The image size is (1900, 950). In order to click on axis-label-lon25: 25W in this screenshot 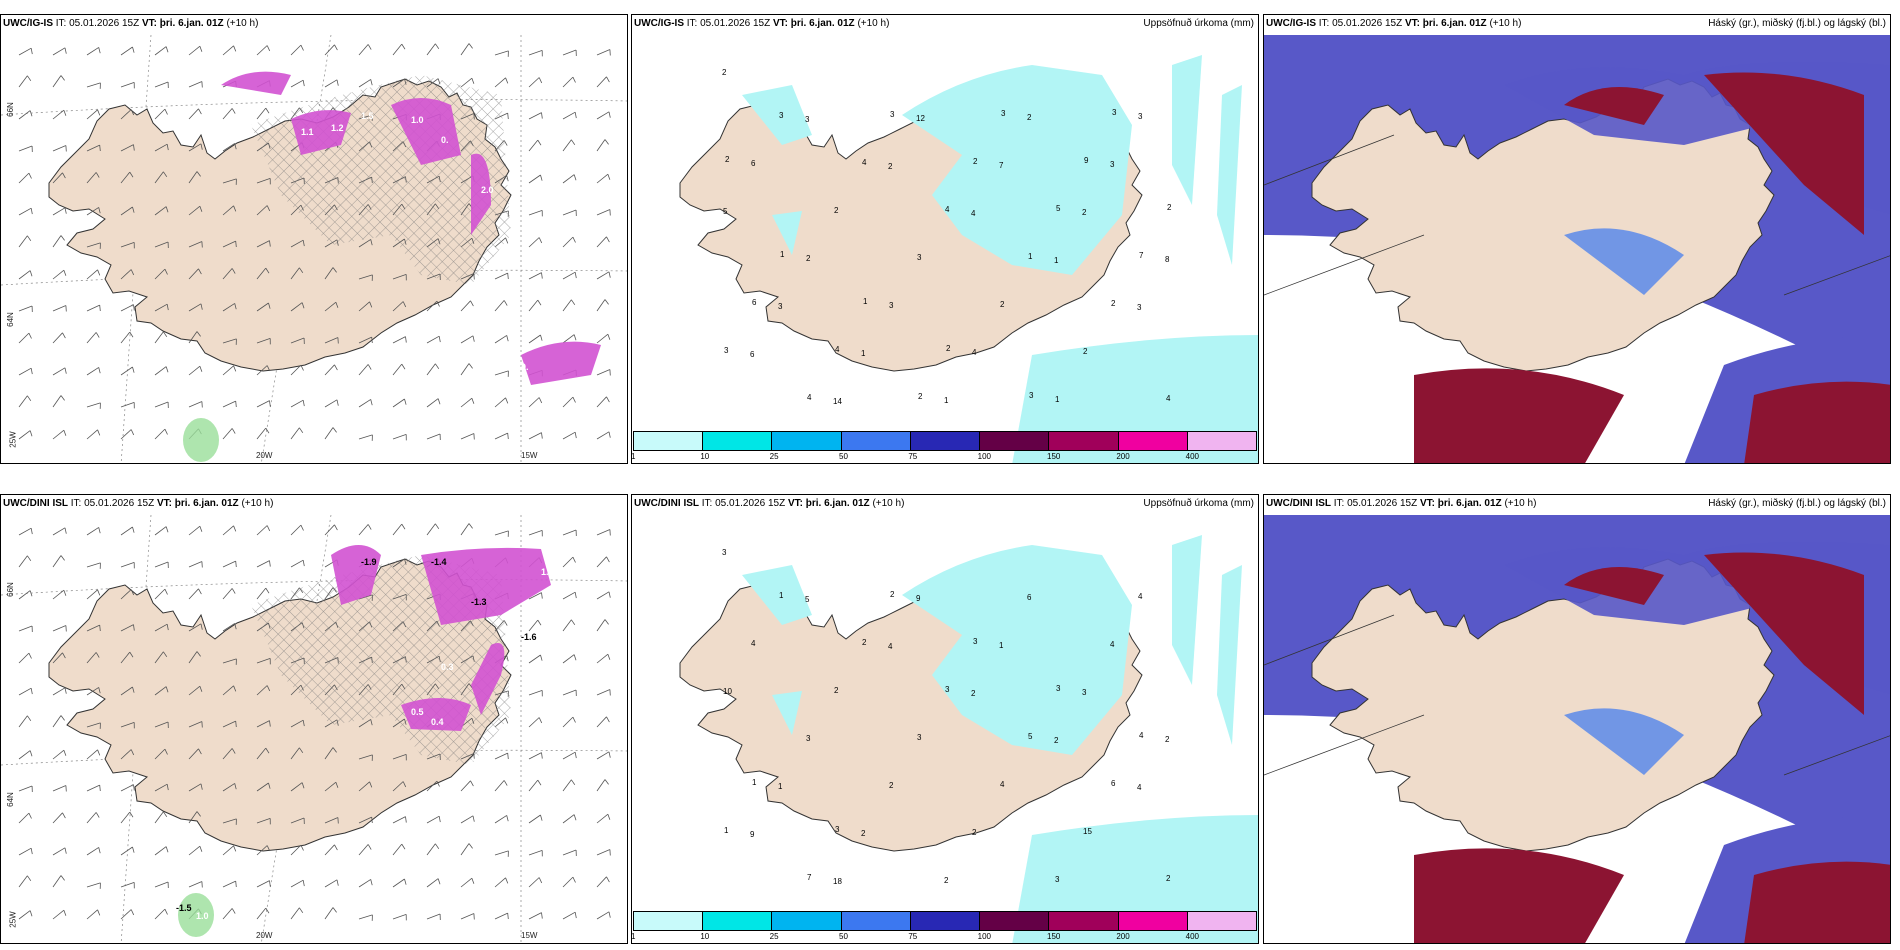, I will do `click(13, 439)`.